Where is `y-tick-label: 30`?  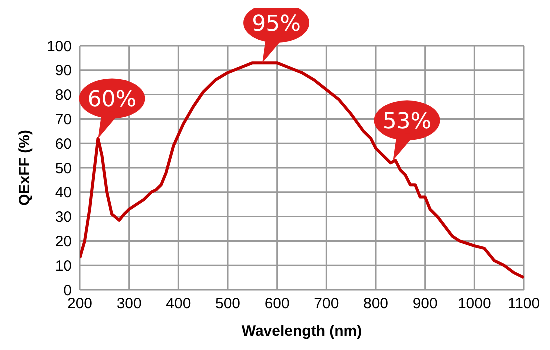 y-tick-label: 30 is located at coordinates (63, 217).